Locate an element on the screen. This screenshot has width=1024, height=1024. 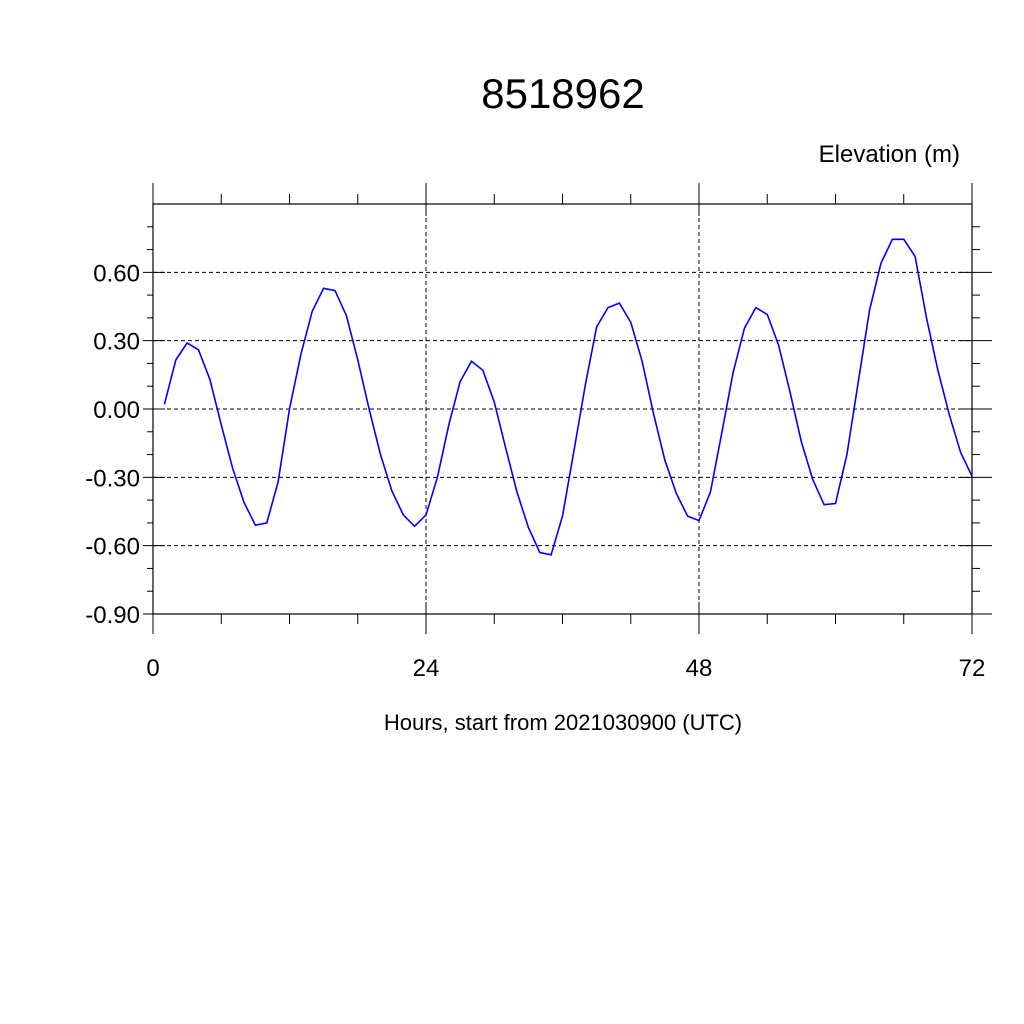
x-tick-label: 48 is located at coordinates (699, 668).